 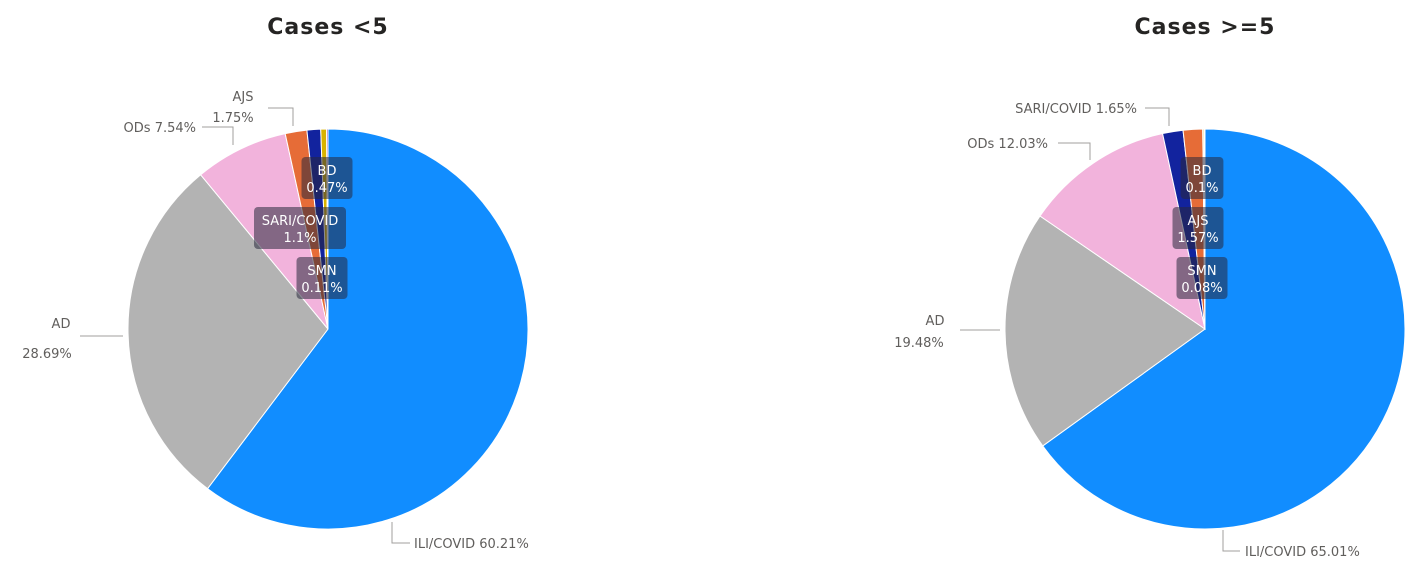 I want to click on leader-line-right-sari-covid, so click(x=1157, y=116).